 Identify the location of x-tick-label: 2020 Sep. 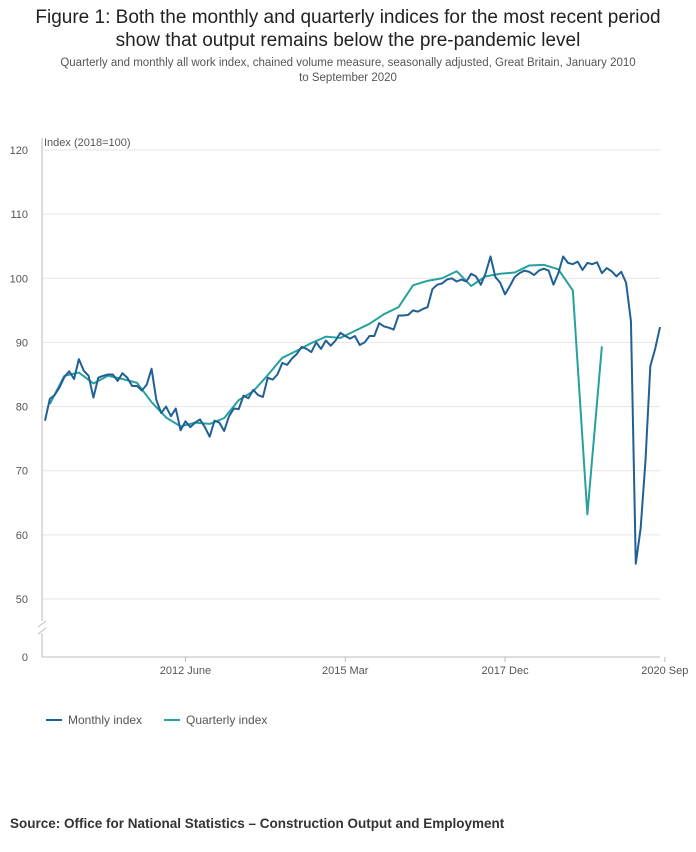
(664, 671).